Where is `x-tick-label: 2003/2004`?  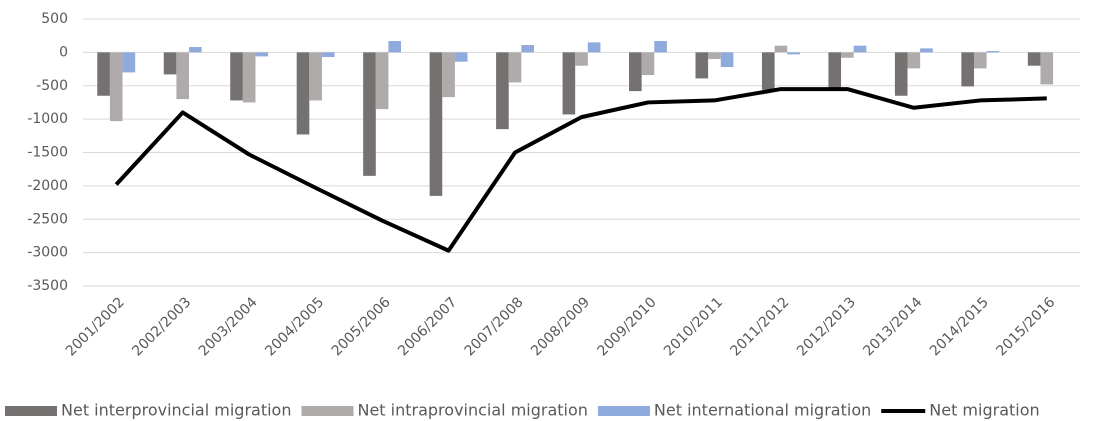 x-tick-label: 2003/2004 is located at coordinates (228, 326).